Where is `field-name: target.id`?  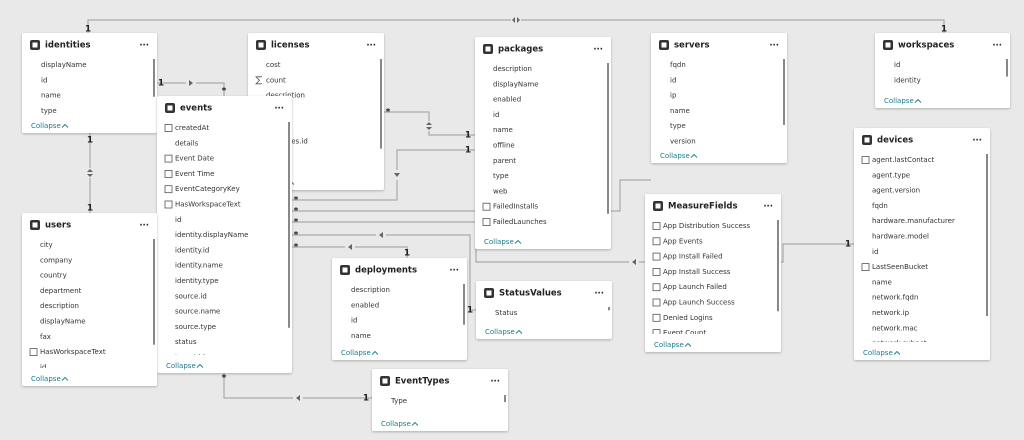
field-name: target.id is located at coordinates (190, 358).